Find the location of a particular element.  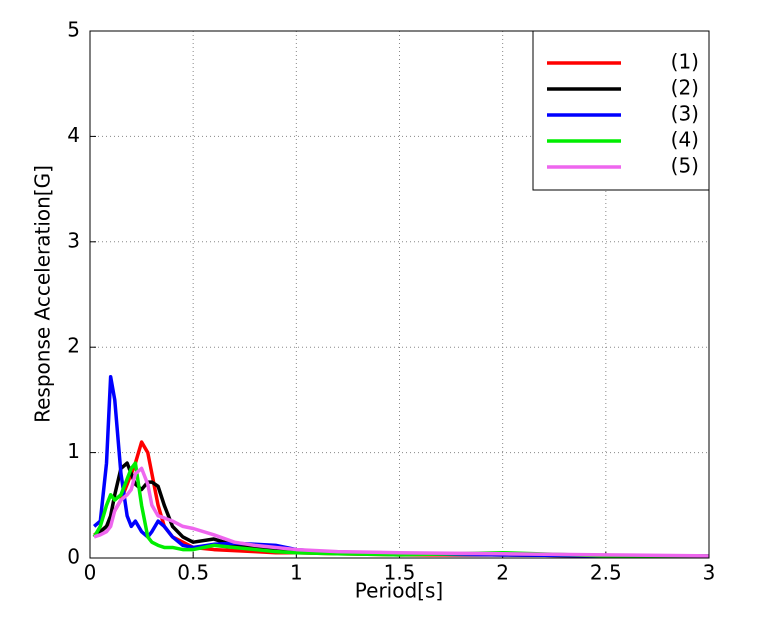

legend-label: (4) is located at coordinates (685, 140).